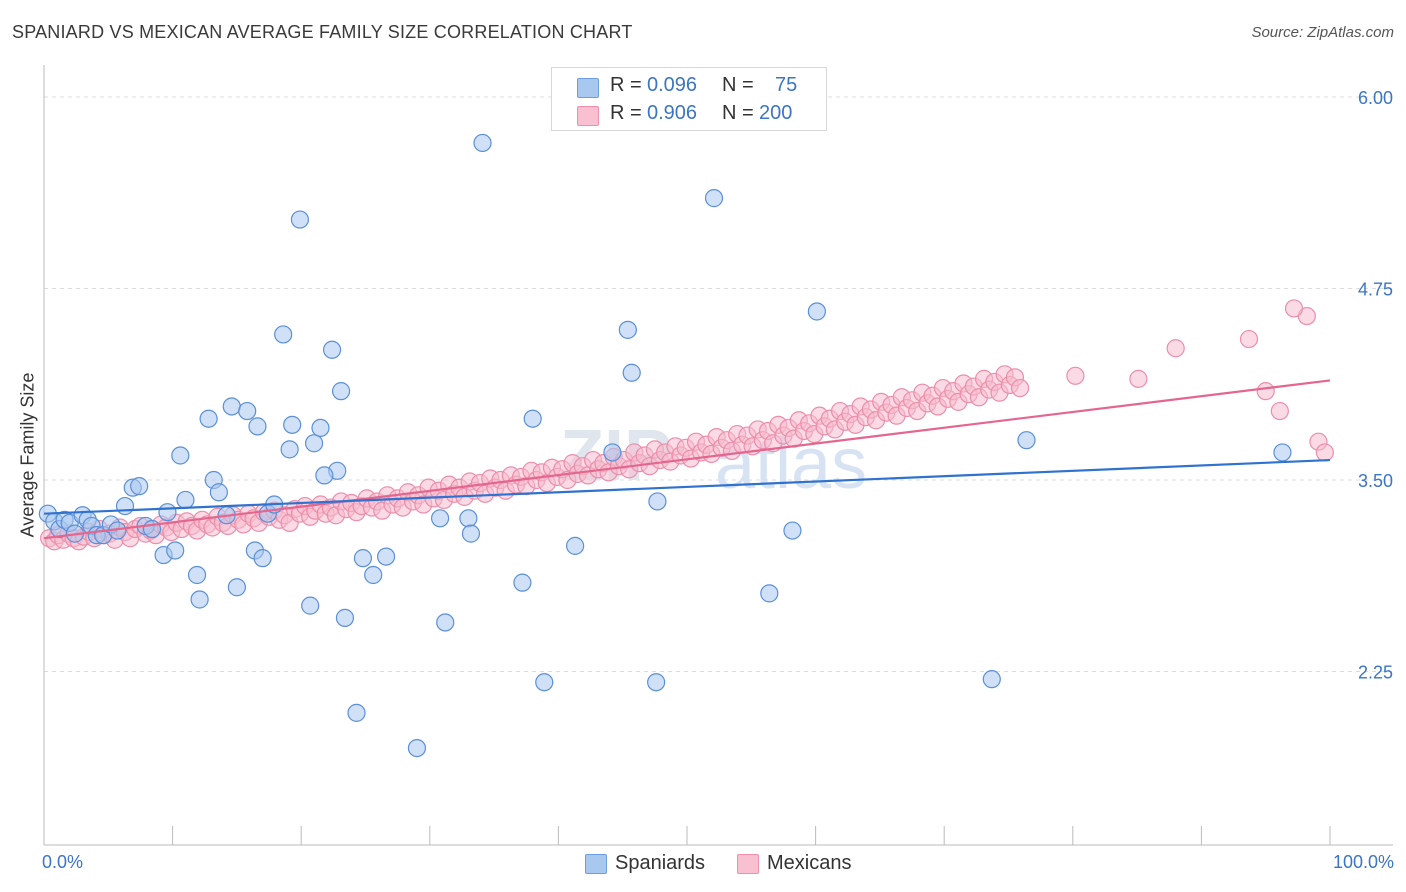  I want to click on legend-item-mexicans: Mexicans, so click(802, 865).